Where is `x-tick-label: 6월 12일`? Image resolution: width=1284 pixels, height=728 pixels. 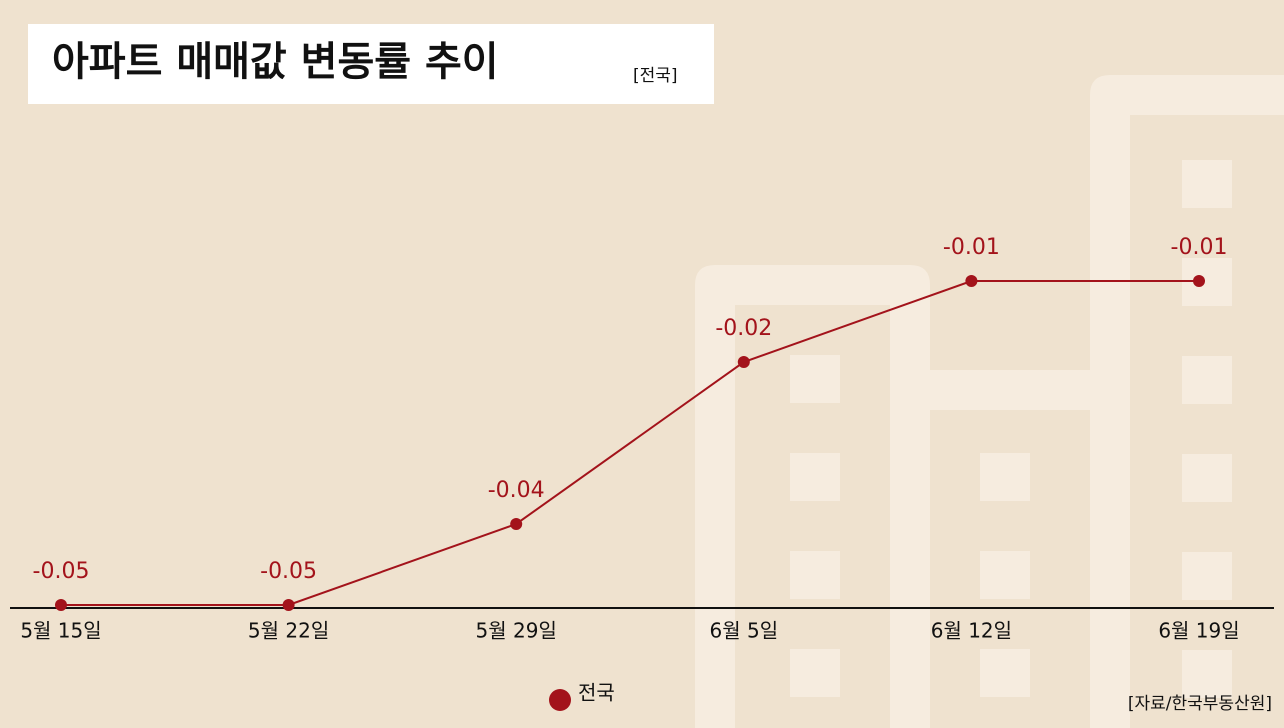
x-tick-label: 6월 12일 is located at coordinates (971, 631).